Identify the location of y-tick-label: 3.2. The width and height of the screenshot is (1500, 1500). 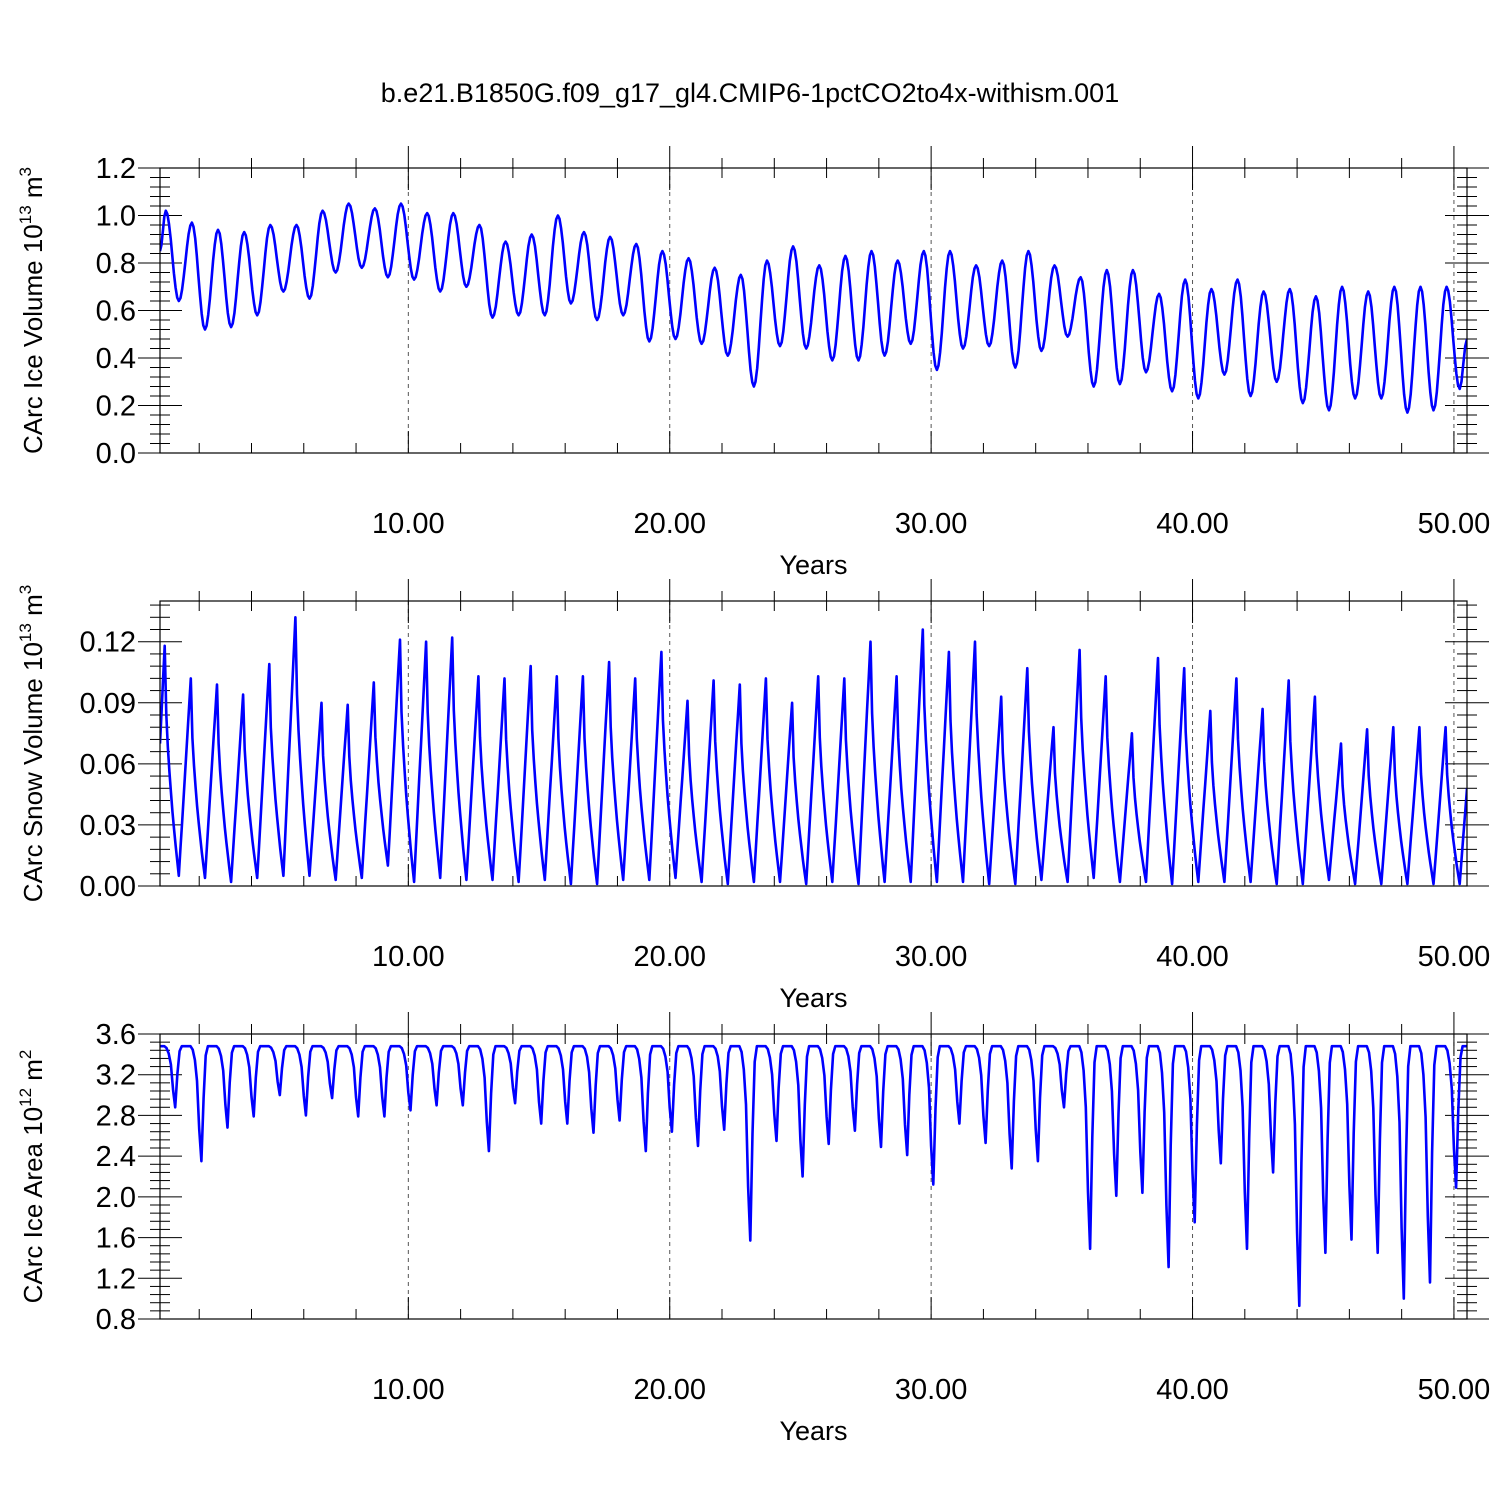
(116, 1076).